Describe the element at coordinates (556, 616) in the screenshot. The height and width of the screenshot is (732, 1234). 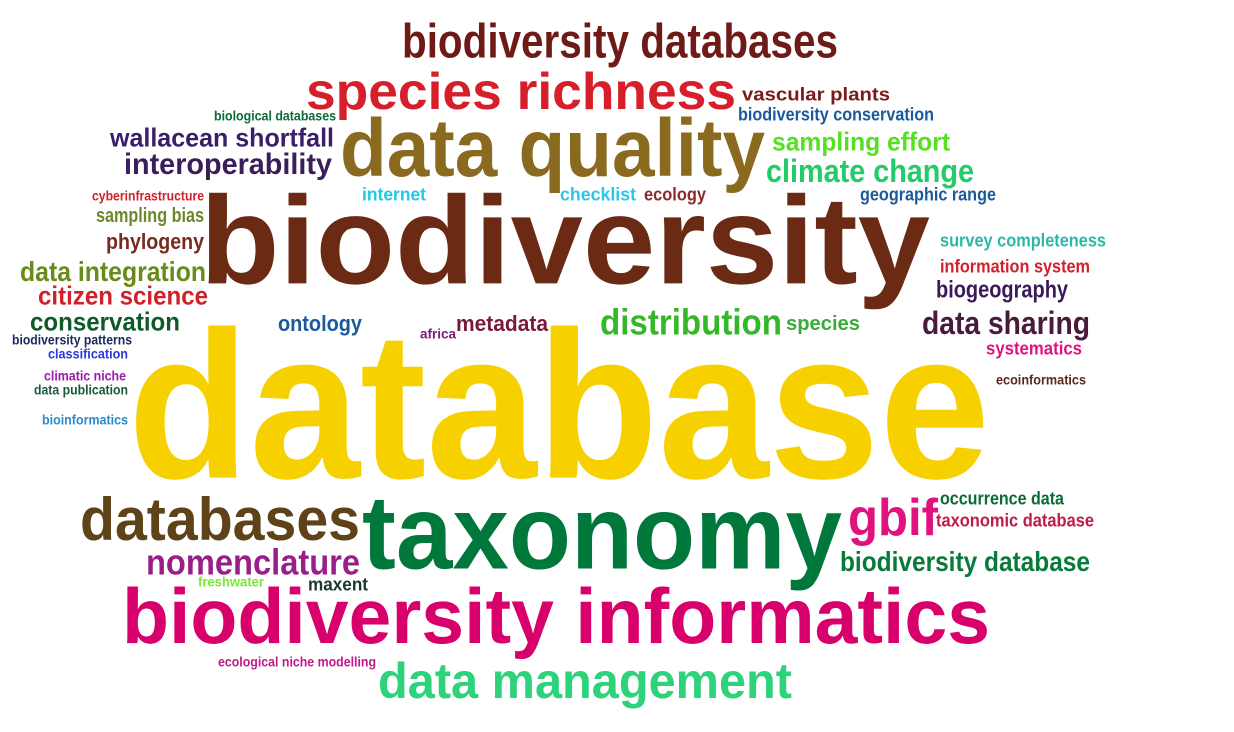
I see `word-biodiversity-informatics: biodiversity informatics` at that location.